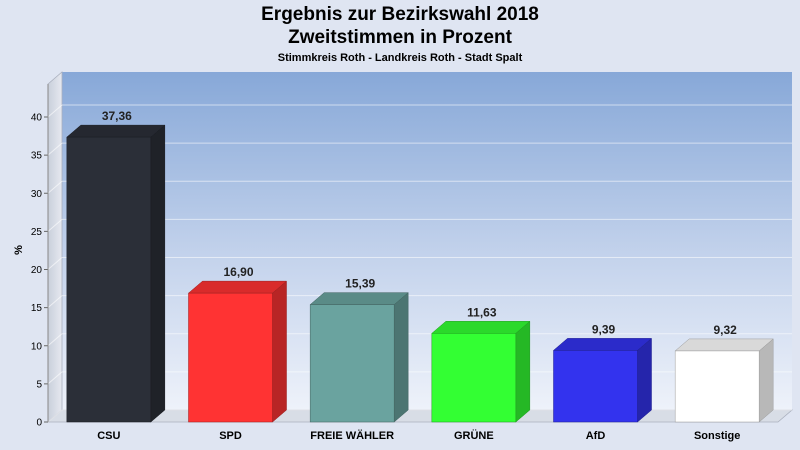  I want to click on y-tick-label: 0, so click(39, 423).